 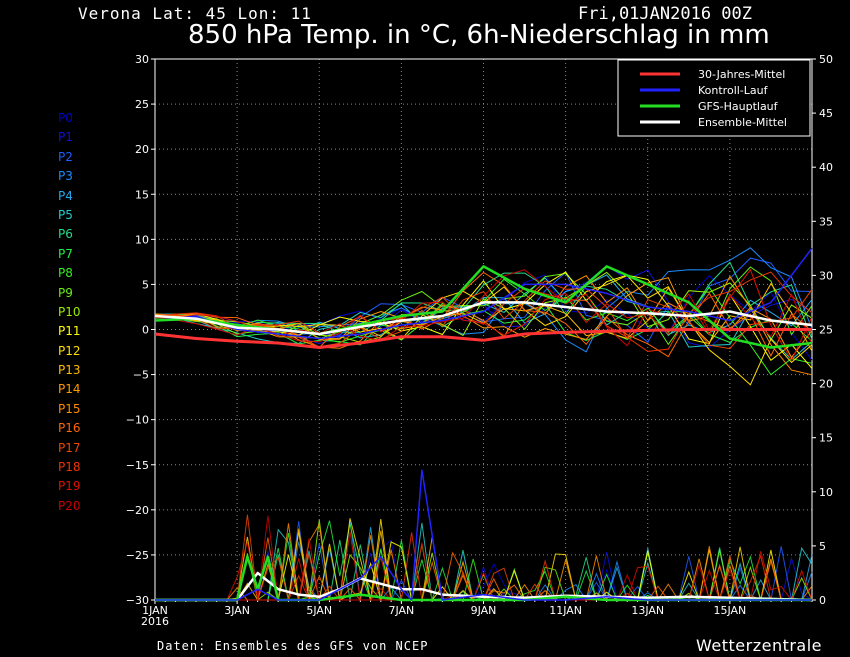 What do you see at coordinates (69, 389) in the screenshot?
I see `member-label-p14: P14` at bounding box center [69, 389].